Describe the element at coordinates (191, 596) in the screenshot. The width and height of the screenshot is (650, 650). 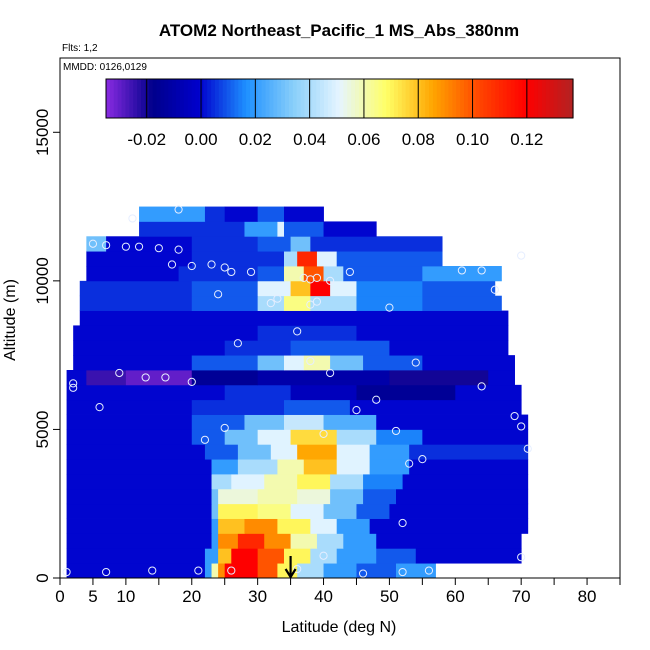
I see `x-tick-label: 20` at that location.